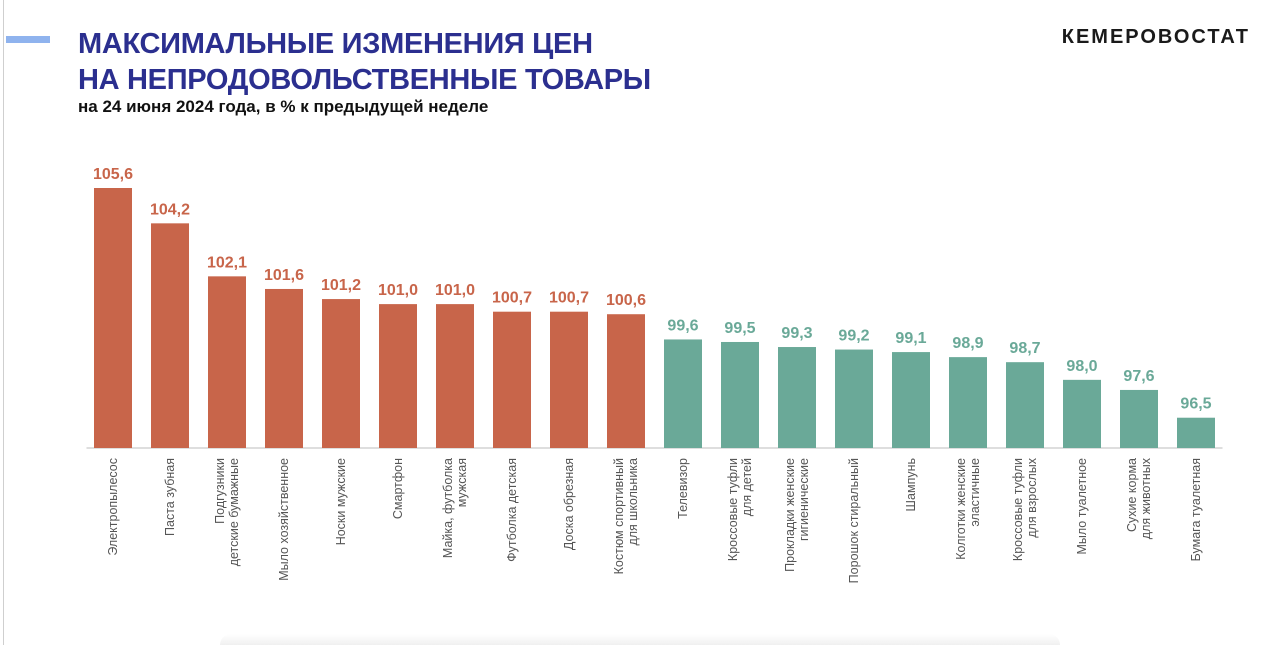  Describe the element at coordinates (967, 343) in the screenshot. I see `value-label-15: 98,9` at that location.